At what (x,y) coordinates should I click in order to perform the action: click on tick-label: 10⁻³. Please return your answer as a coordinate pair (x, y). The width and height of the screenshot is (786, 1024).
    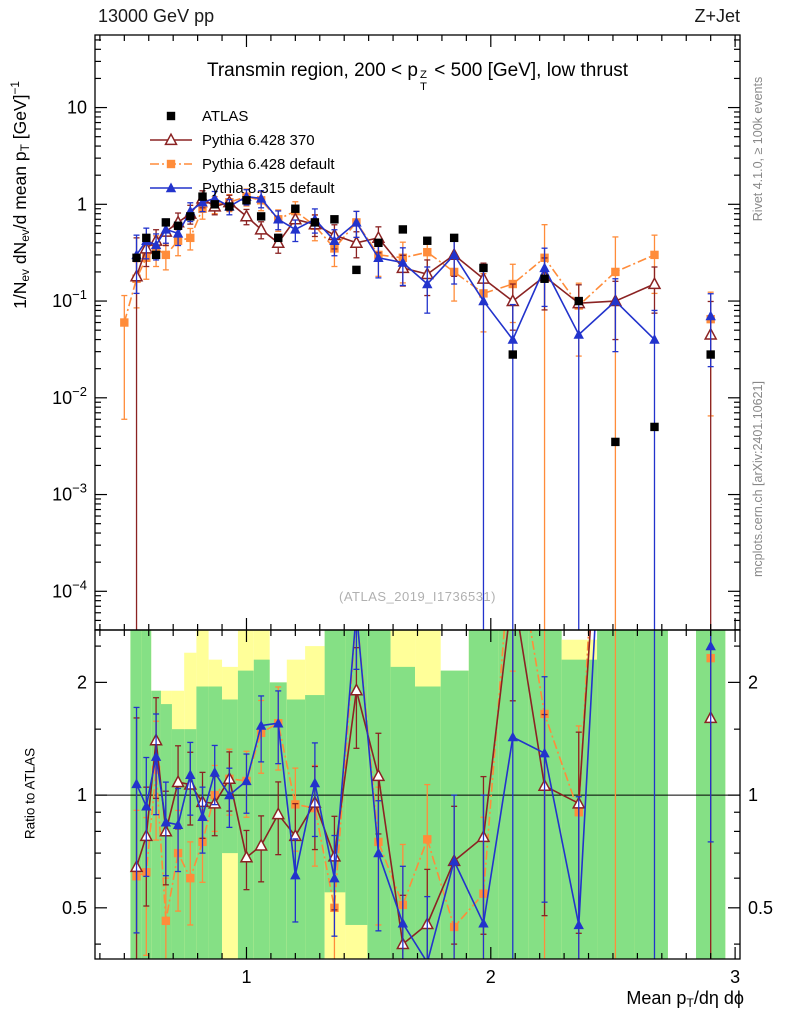
    Looking at the image, I should click on (69, 493).